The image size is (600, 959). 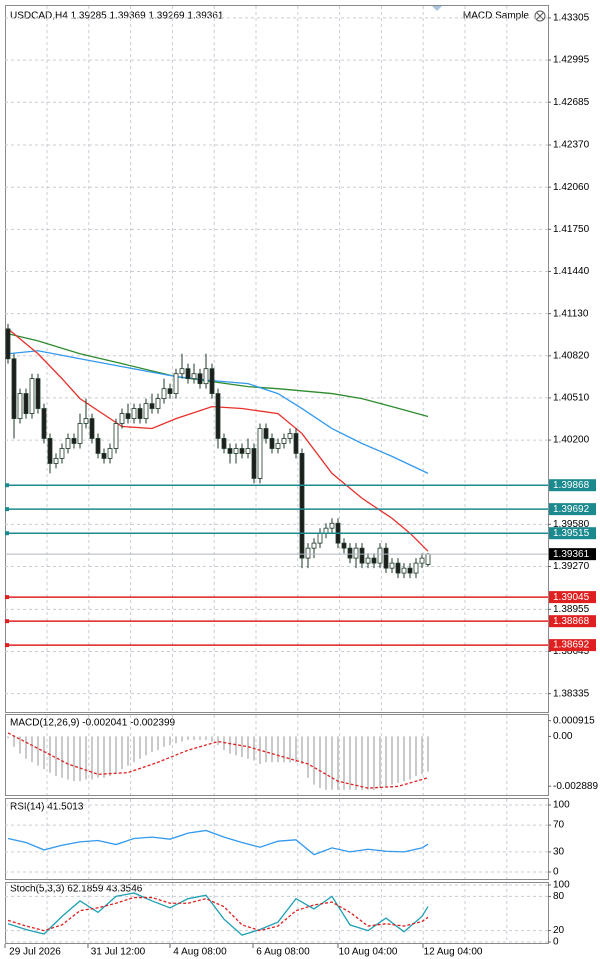 I want to click on moving-average, so click(x=218, y=412).